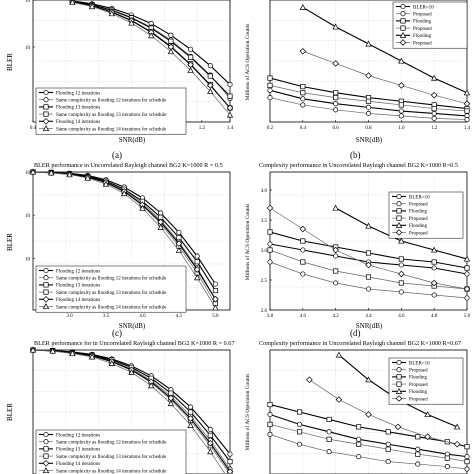  I want to click on chart-c-series-0-point, so click(161, 213).